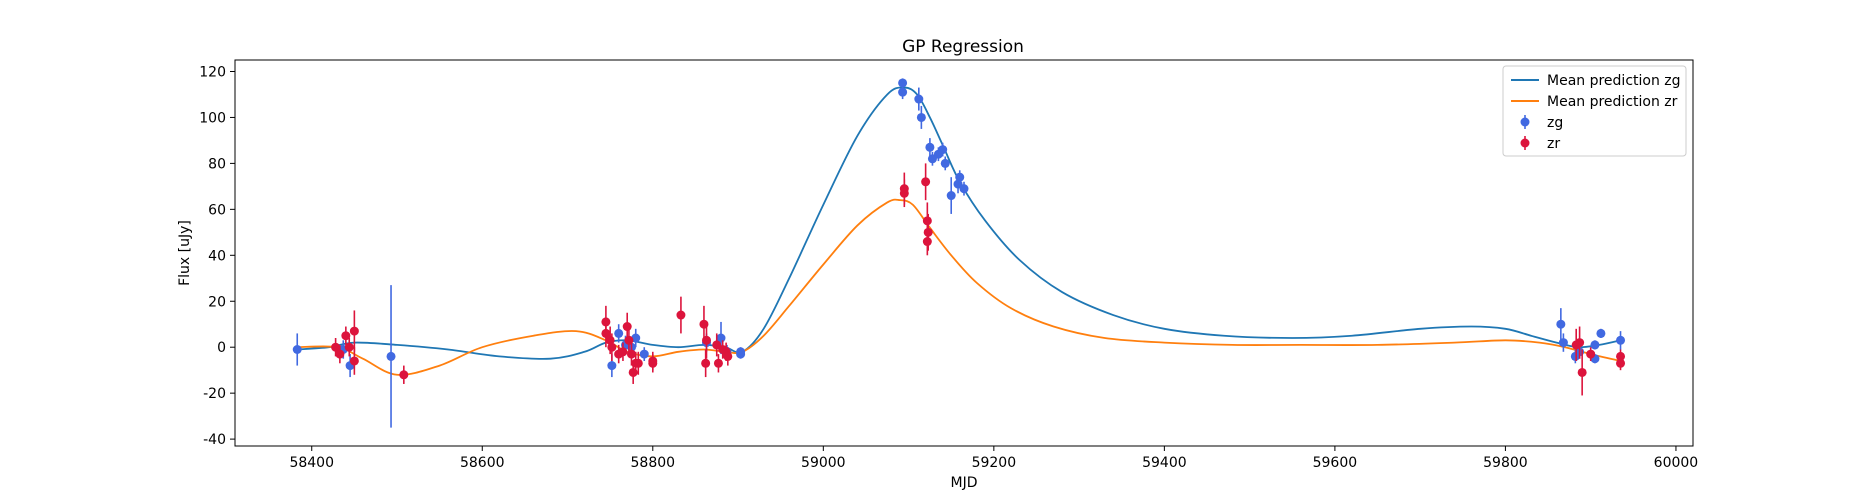 The image size is (1875, 500). I want to click on x-axis-label: MJD, so click(964, 483).